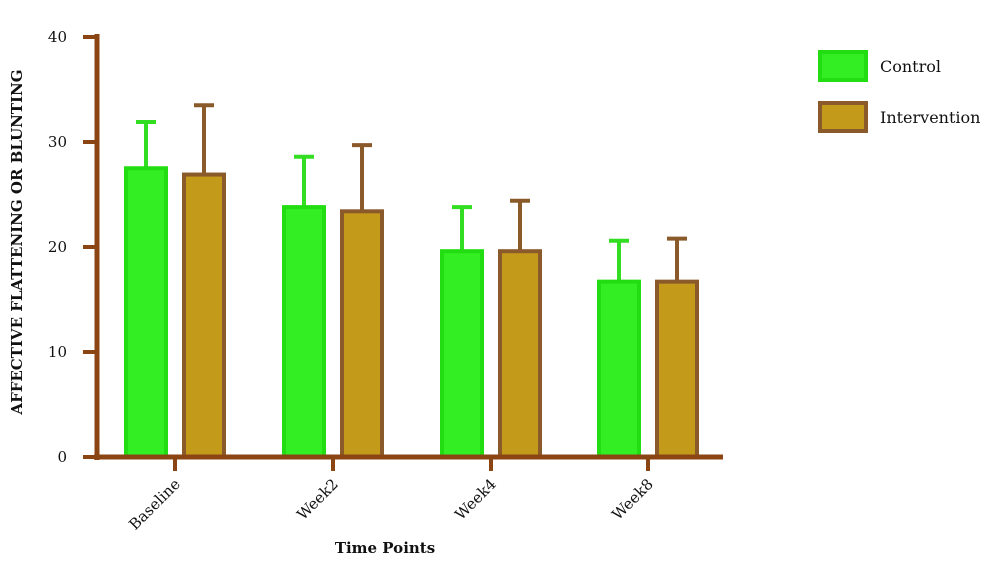  What do you see at coordinates (72, 247) in the screenshot?
I see `y-ticks: 0 10 20 30 40` at bounding box center [72, 247].